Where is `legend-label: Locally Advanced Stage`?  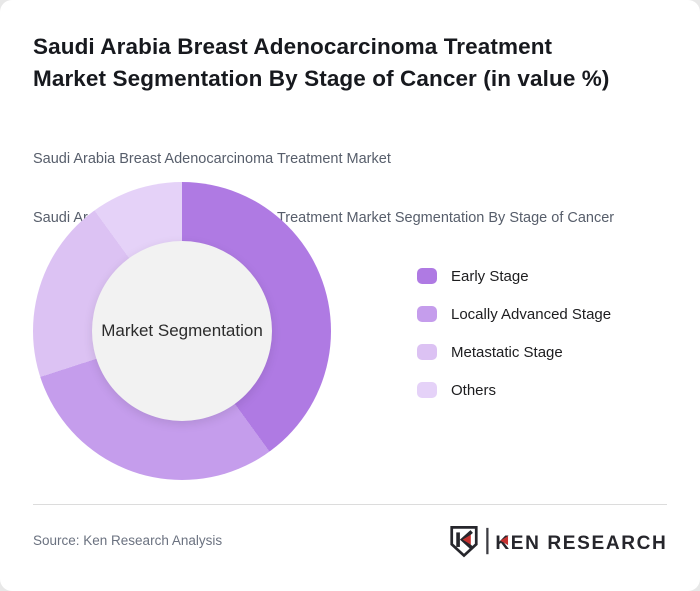
legend-label: Locally Advanced Stage is located at coordinates (531, 314).